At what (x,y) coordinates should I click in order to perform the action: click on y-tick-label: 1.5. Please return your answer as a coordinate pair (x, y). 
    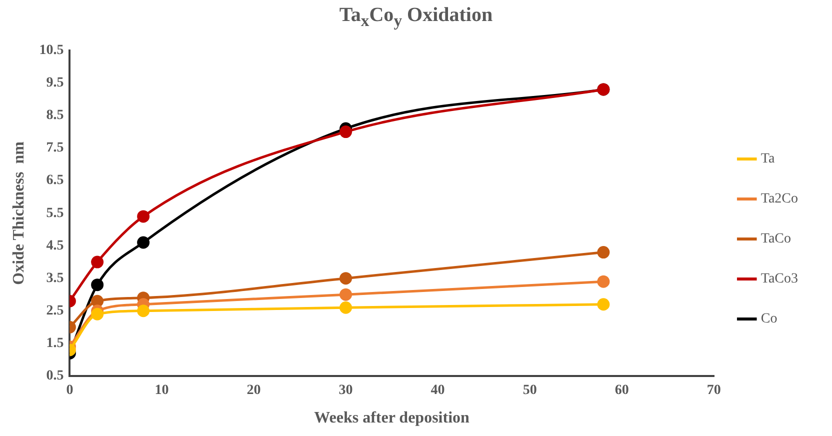
    Looking at the image, I should click on (55, 344).